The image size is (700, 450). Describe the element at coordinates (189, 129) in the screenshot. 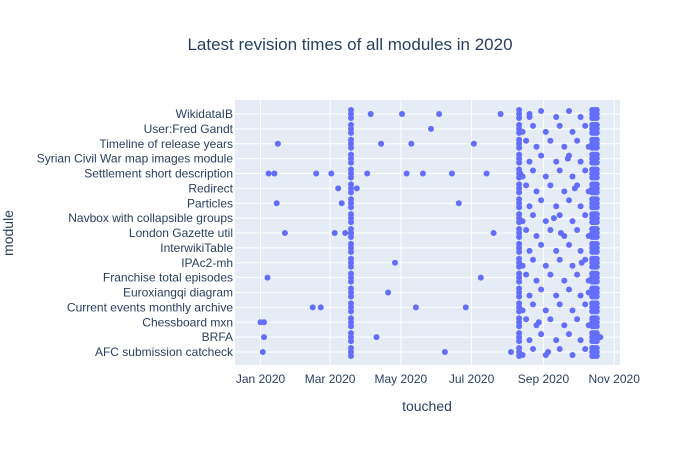

I see `y-tick-label: User:Fred Gandt` at that location.